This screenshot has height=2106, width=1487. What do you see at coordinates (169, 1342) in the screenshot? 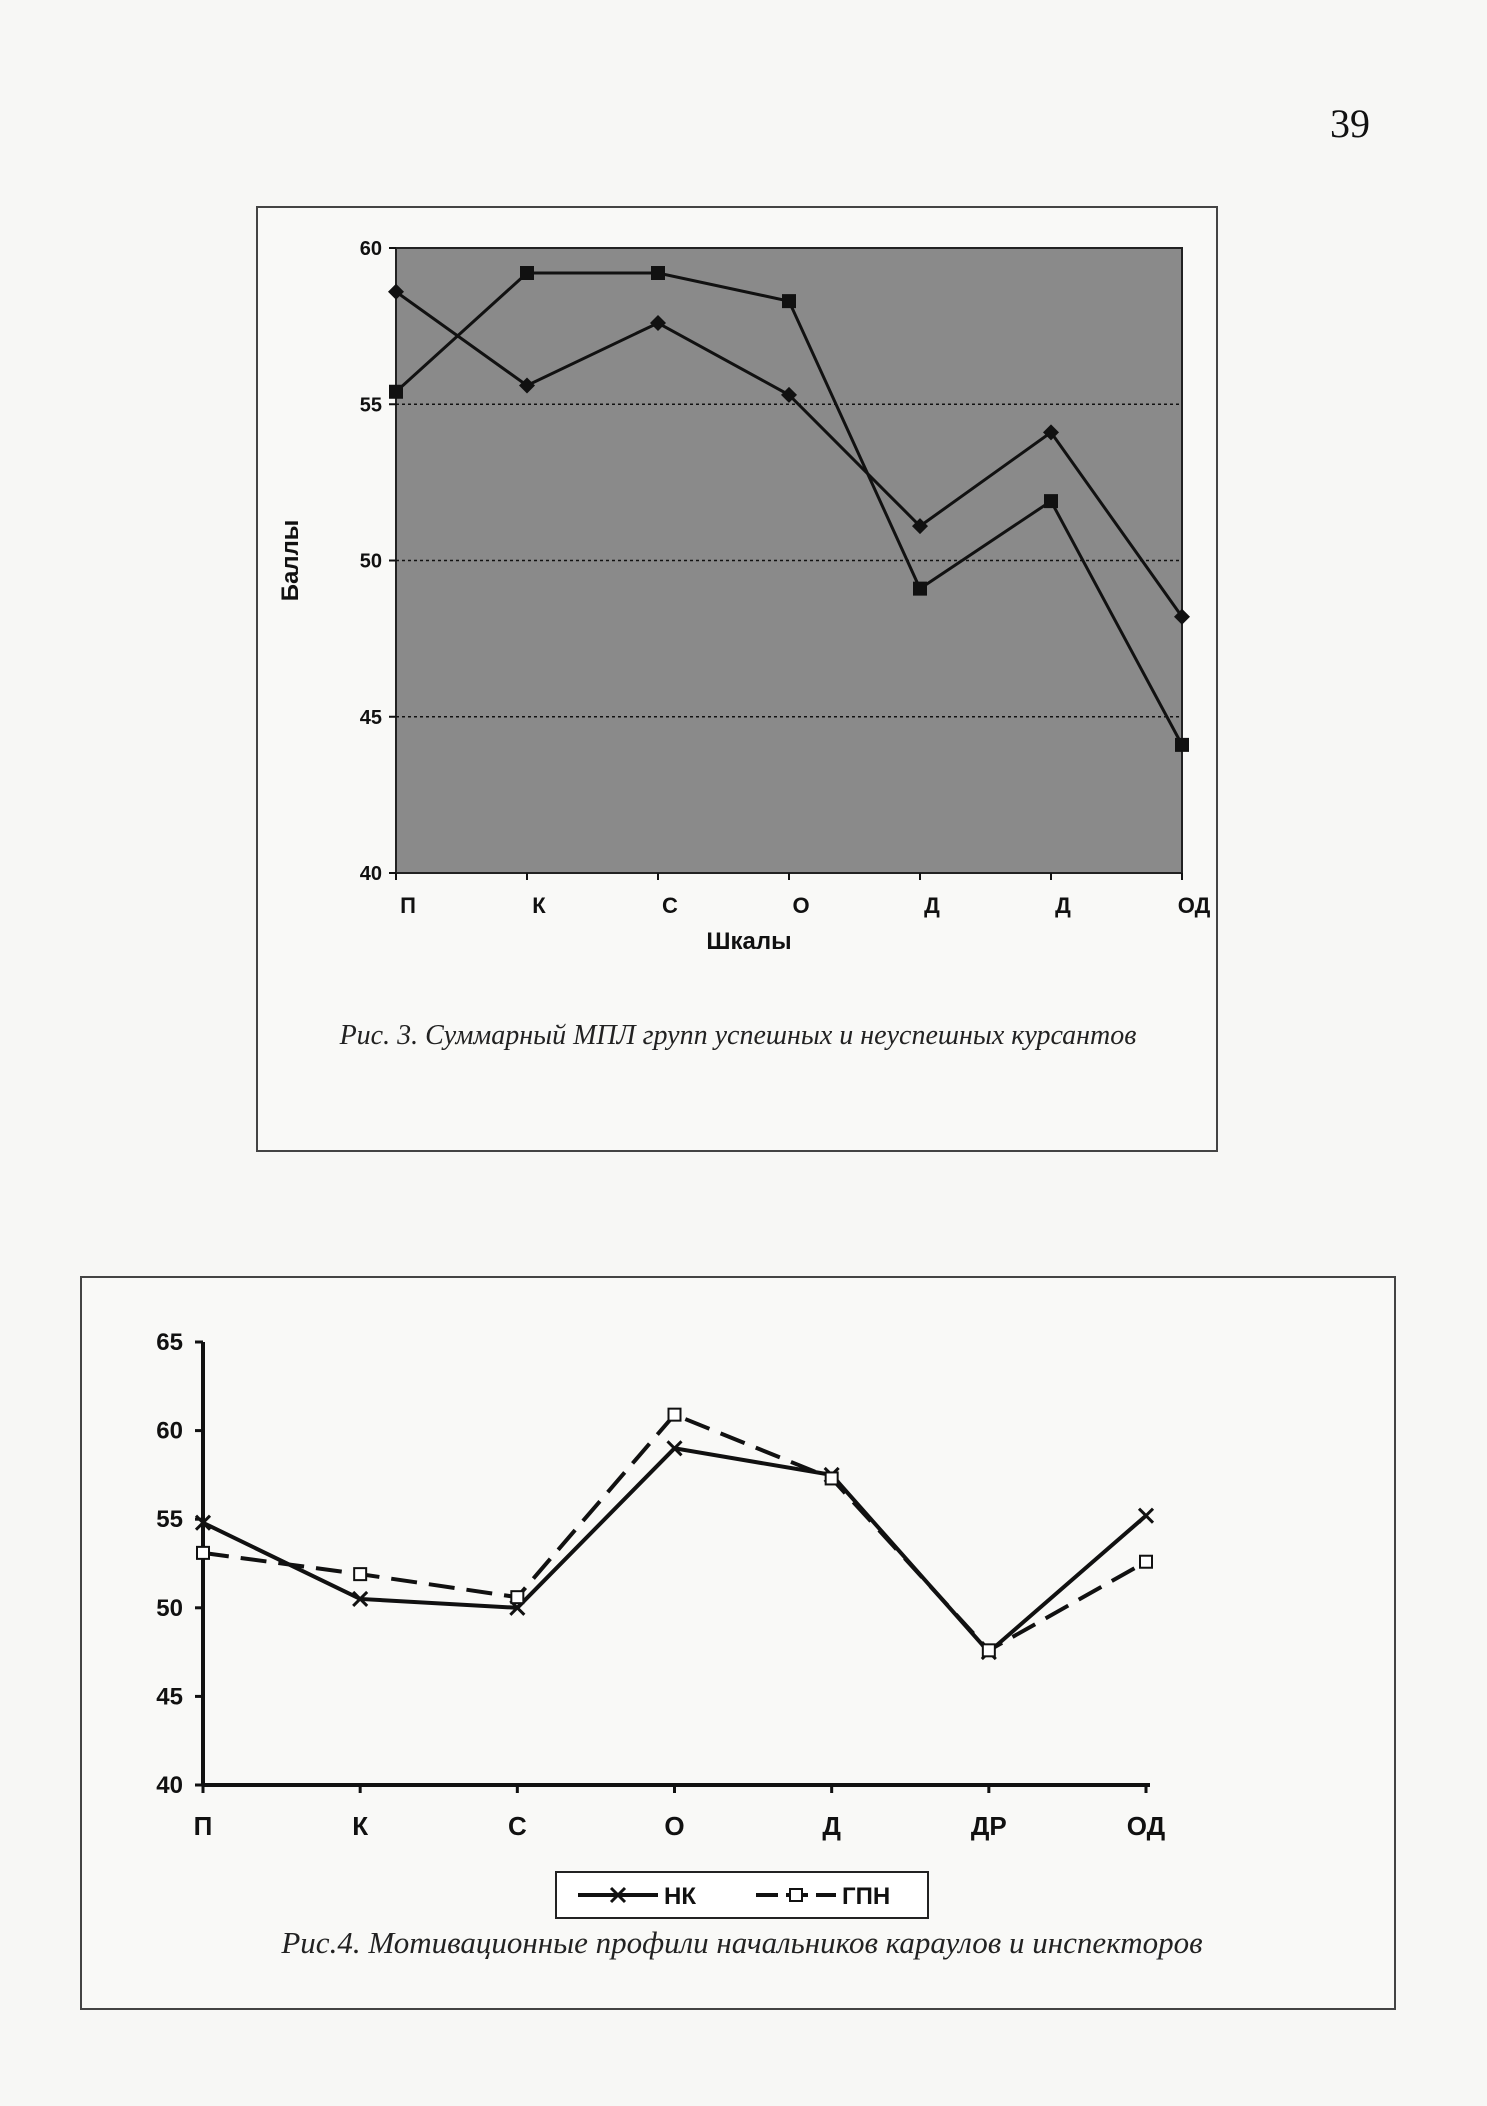
I see `y-tick-label: 65` at bounding box center [169, 1342].